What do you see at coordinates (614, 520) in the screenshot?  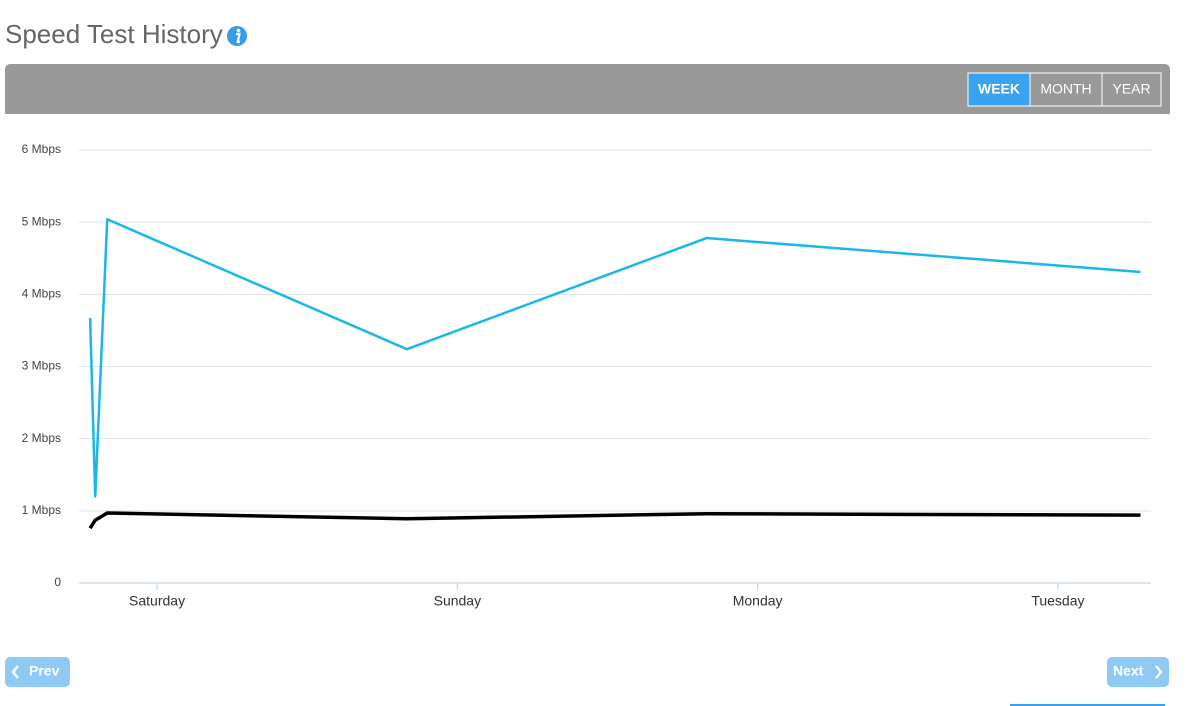 I see `series-line` at bounding box center [614, 520].